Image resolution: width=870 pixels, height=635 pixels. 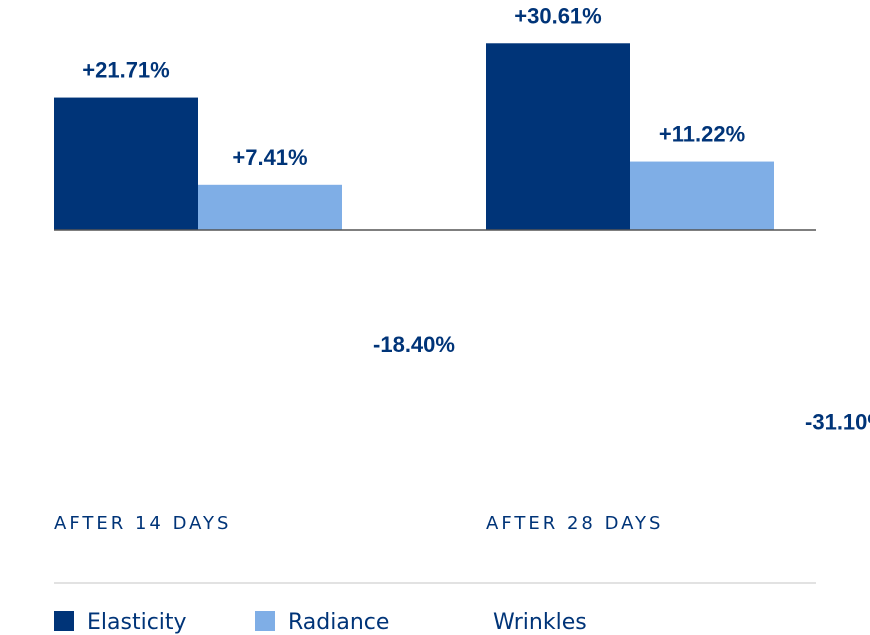 What do you see at coordinates (265, 621) in the screenshot?
I see `legend-swatch-radiance` at bounding box center [265, 621].